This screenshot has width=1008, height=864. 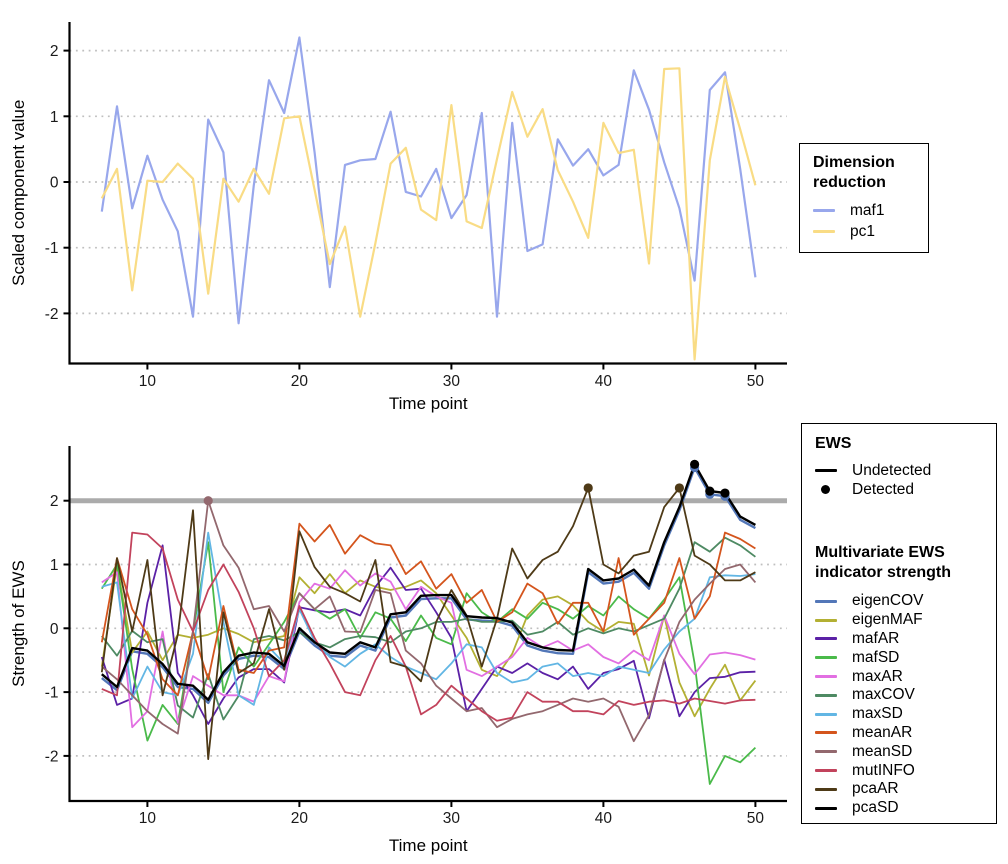 I want to click on y-axis-title: Strength of EWS, so click(x=18, y=623).